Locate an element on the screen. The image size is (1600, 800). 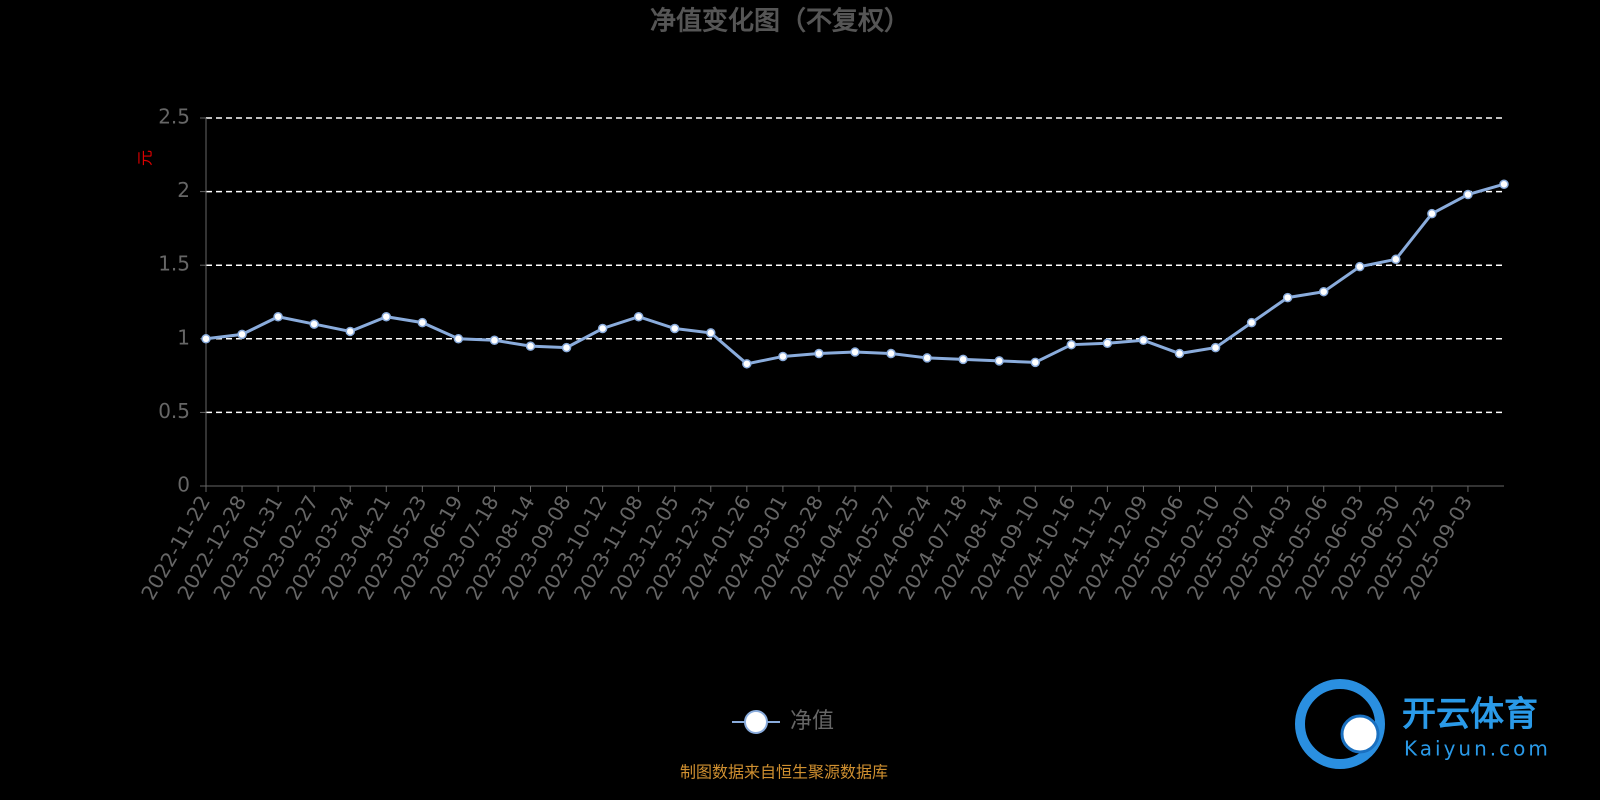
legend-label: 净值 is located at coordinates (812, 721).